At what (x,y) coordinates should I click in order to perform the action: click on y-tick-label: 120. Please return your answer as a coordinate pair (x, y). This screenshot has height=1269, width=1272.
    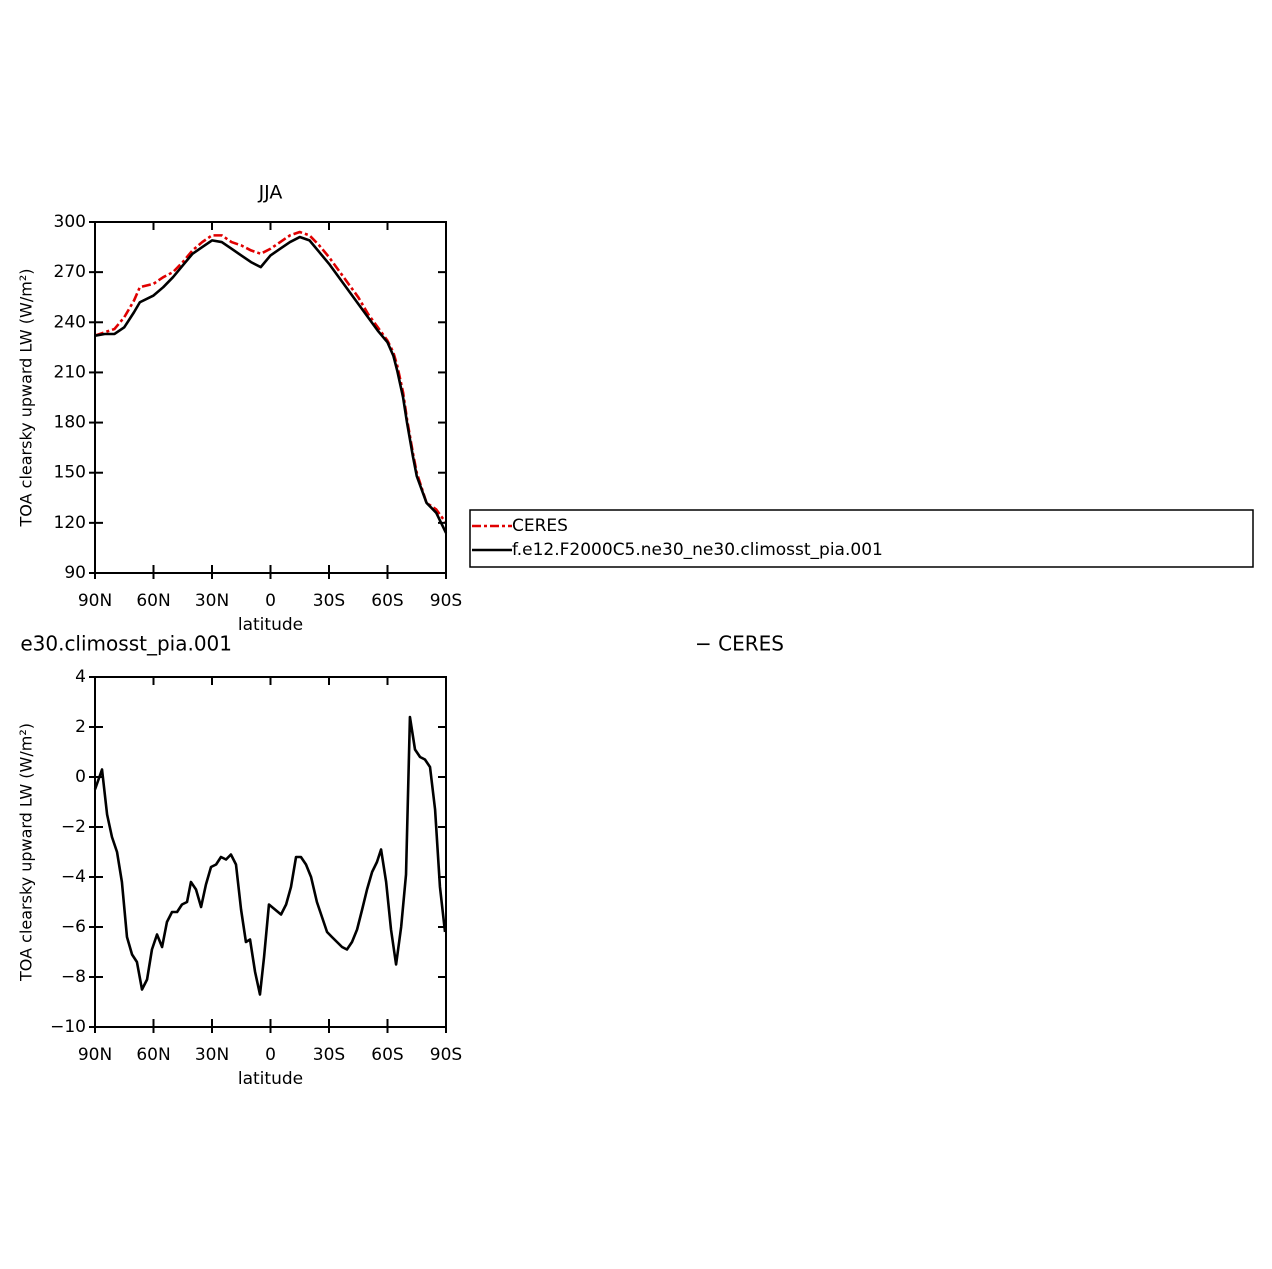
    Looking at the image, I should click on (70, 523).